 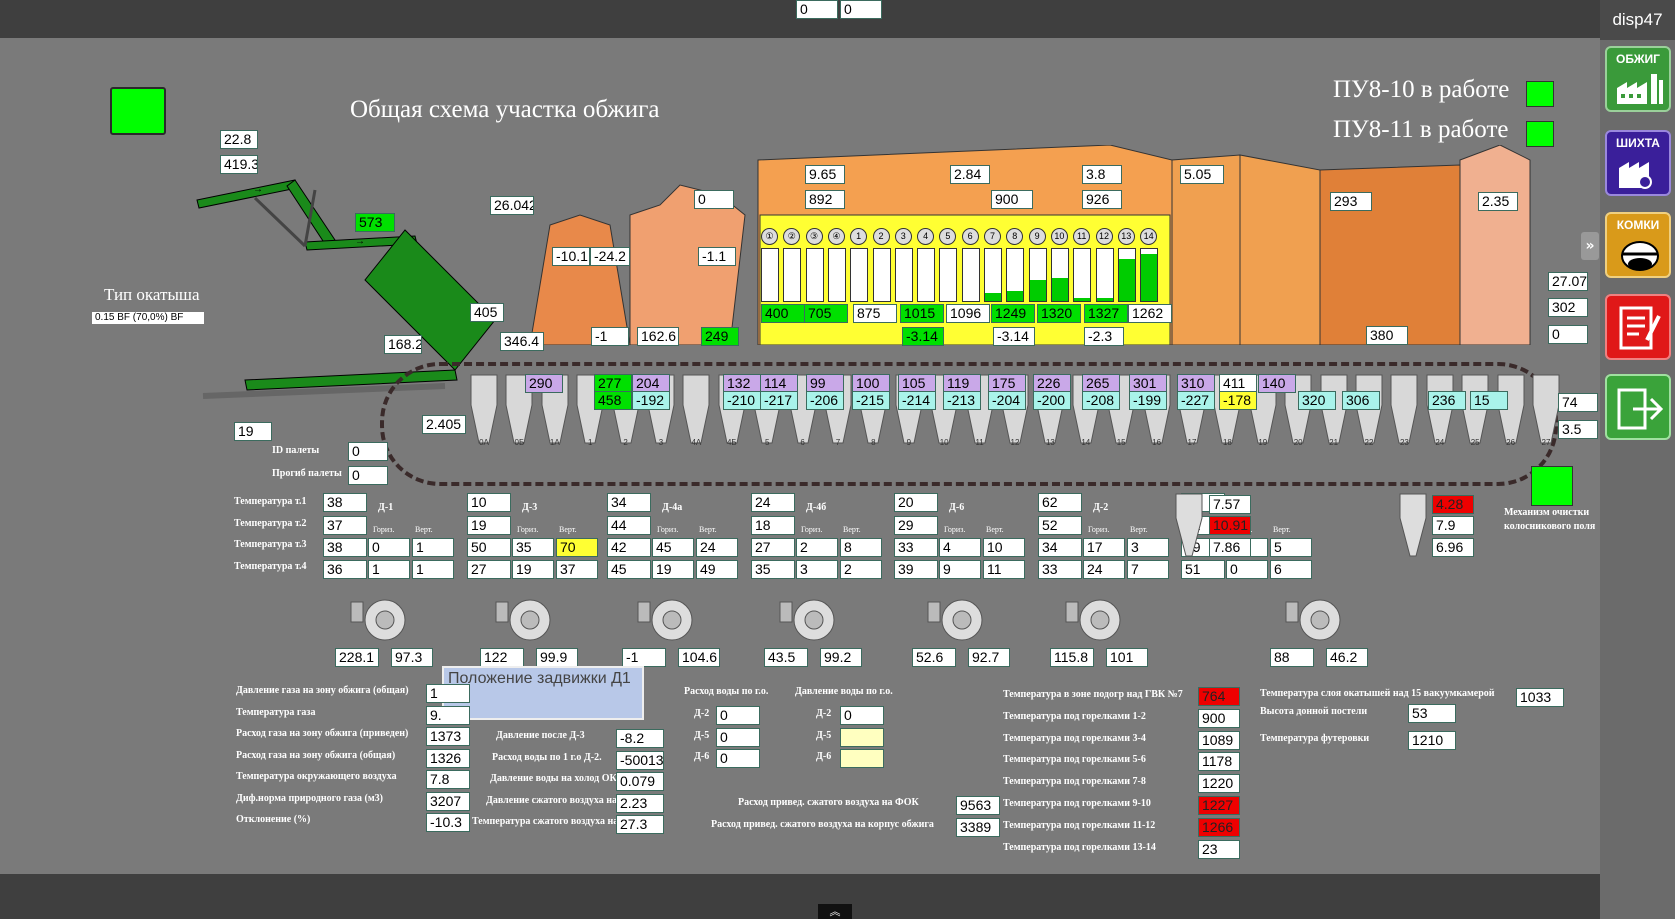 I want to click on hopper-bottom-value: 320, so click(x=1317, y=400).